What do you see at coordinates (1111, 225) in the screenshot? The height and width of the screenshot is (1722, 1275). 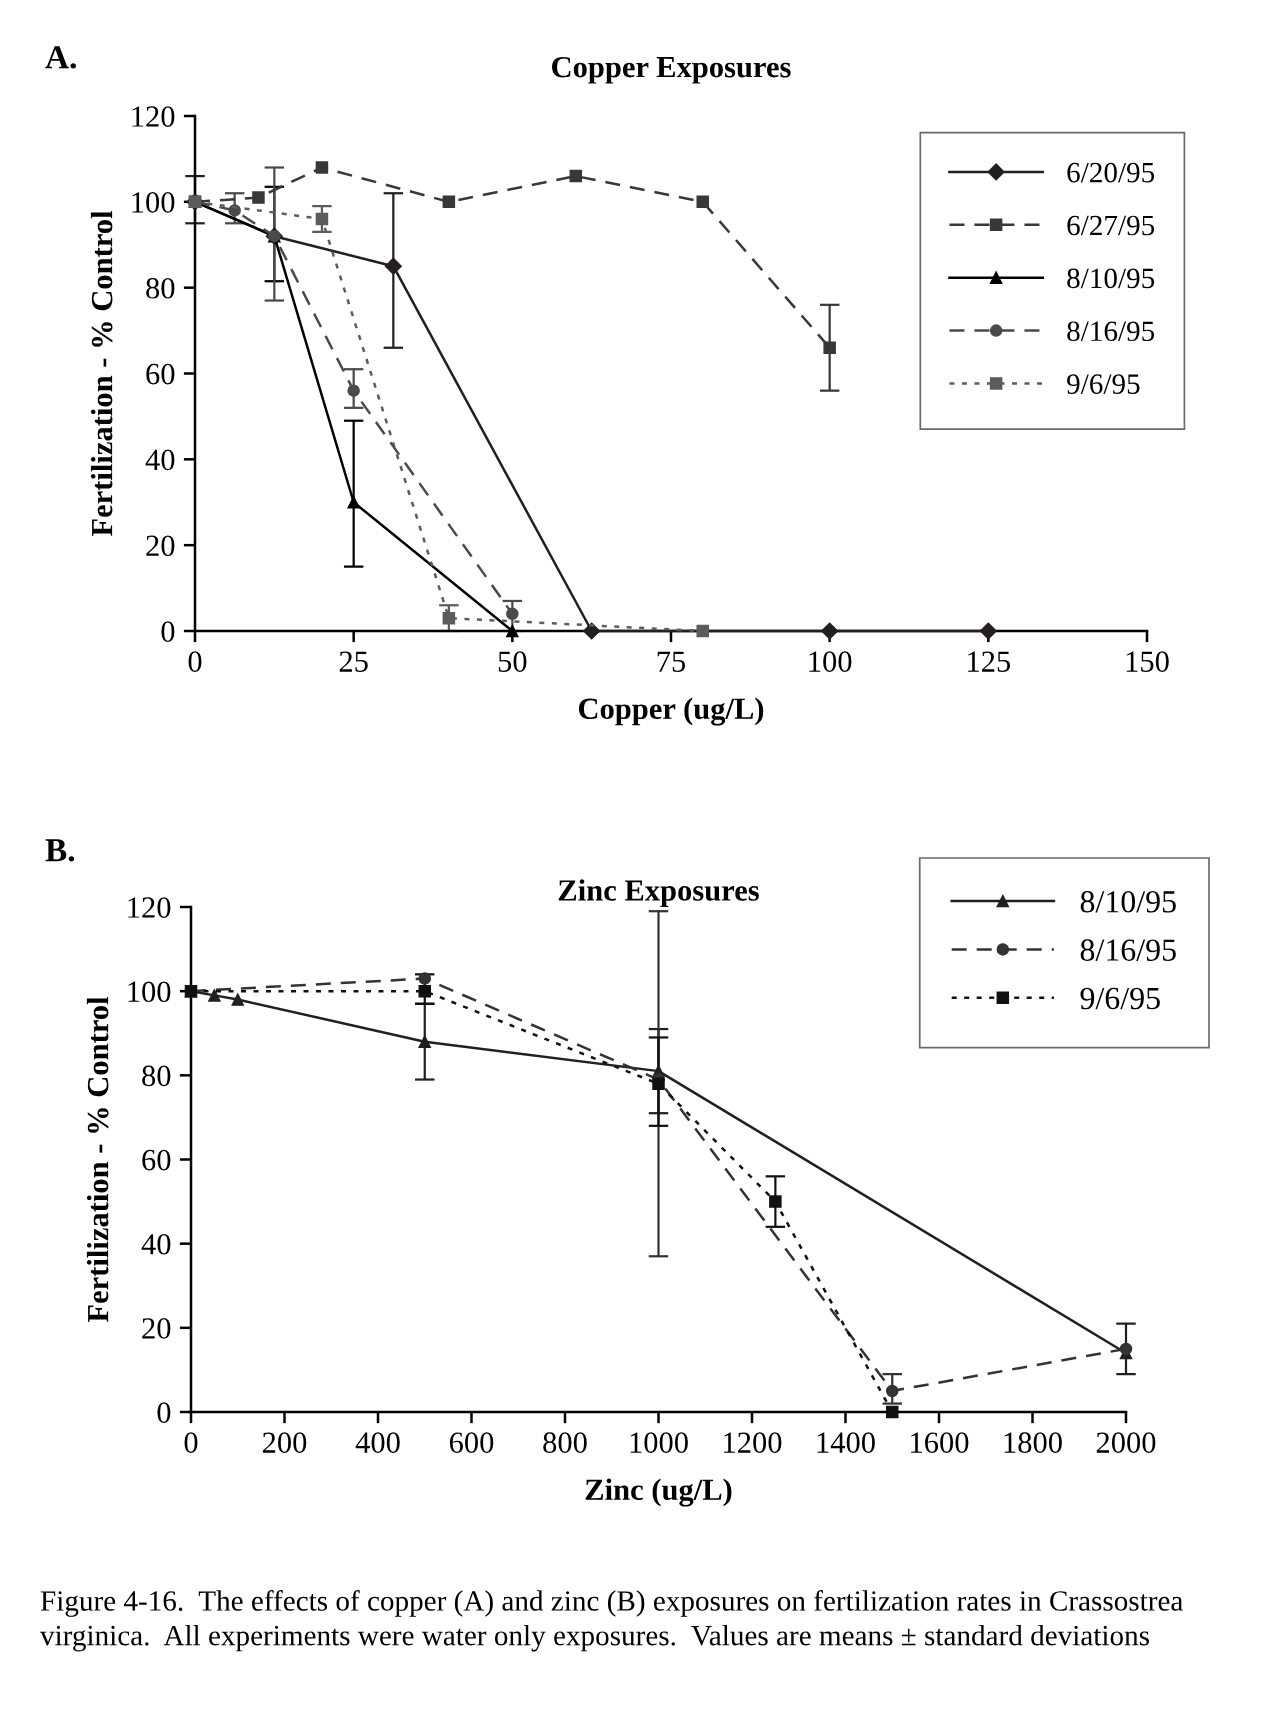 I see `legend-label: 6/27/95` at bounding box center [1111, 225].